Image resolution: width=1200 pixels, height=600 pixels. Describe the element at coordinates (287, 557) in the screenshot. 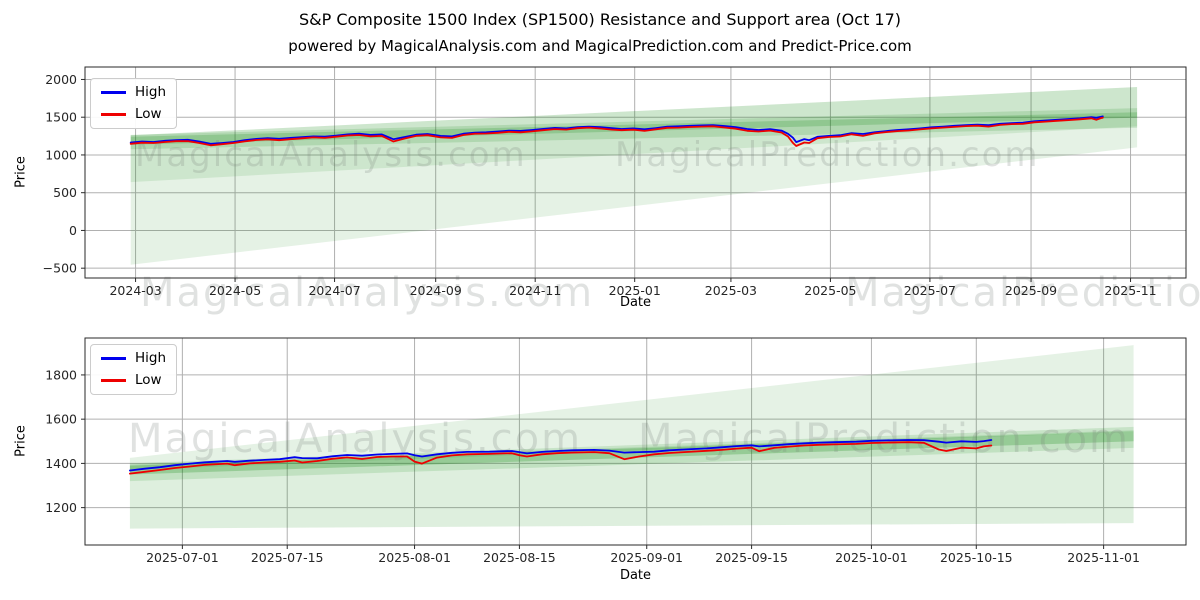

I see `svg-text: 2025-07-15` at that location.